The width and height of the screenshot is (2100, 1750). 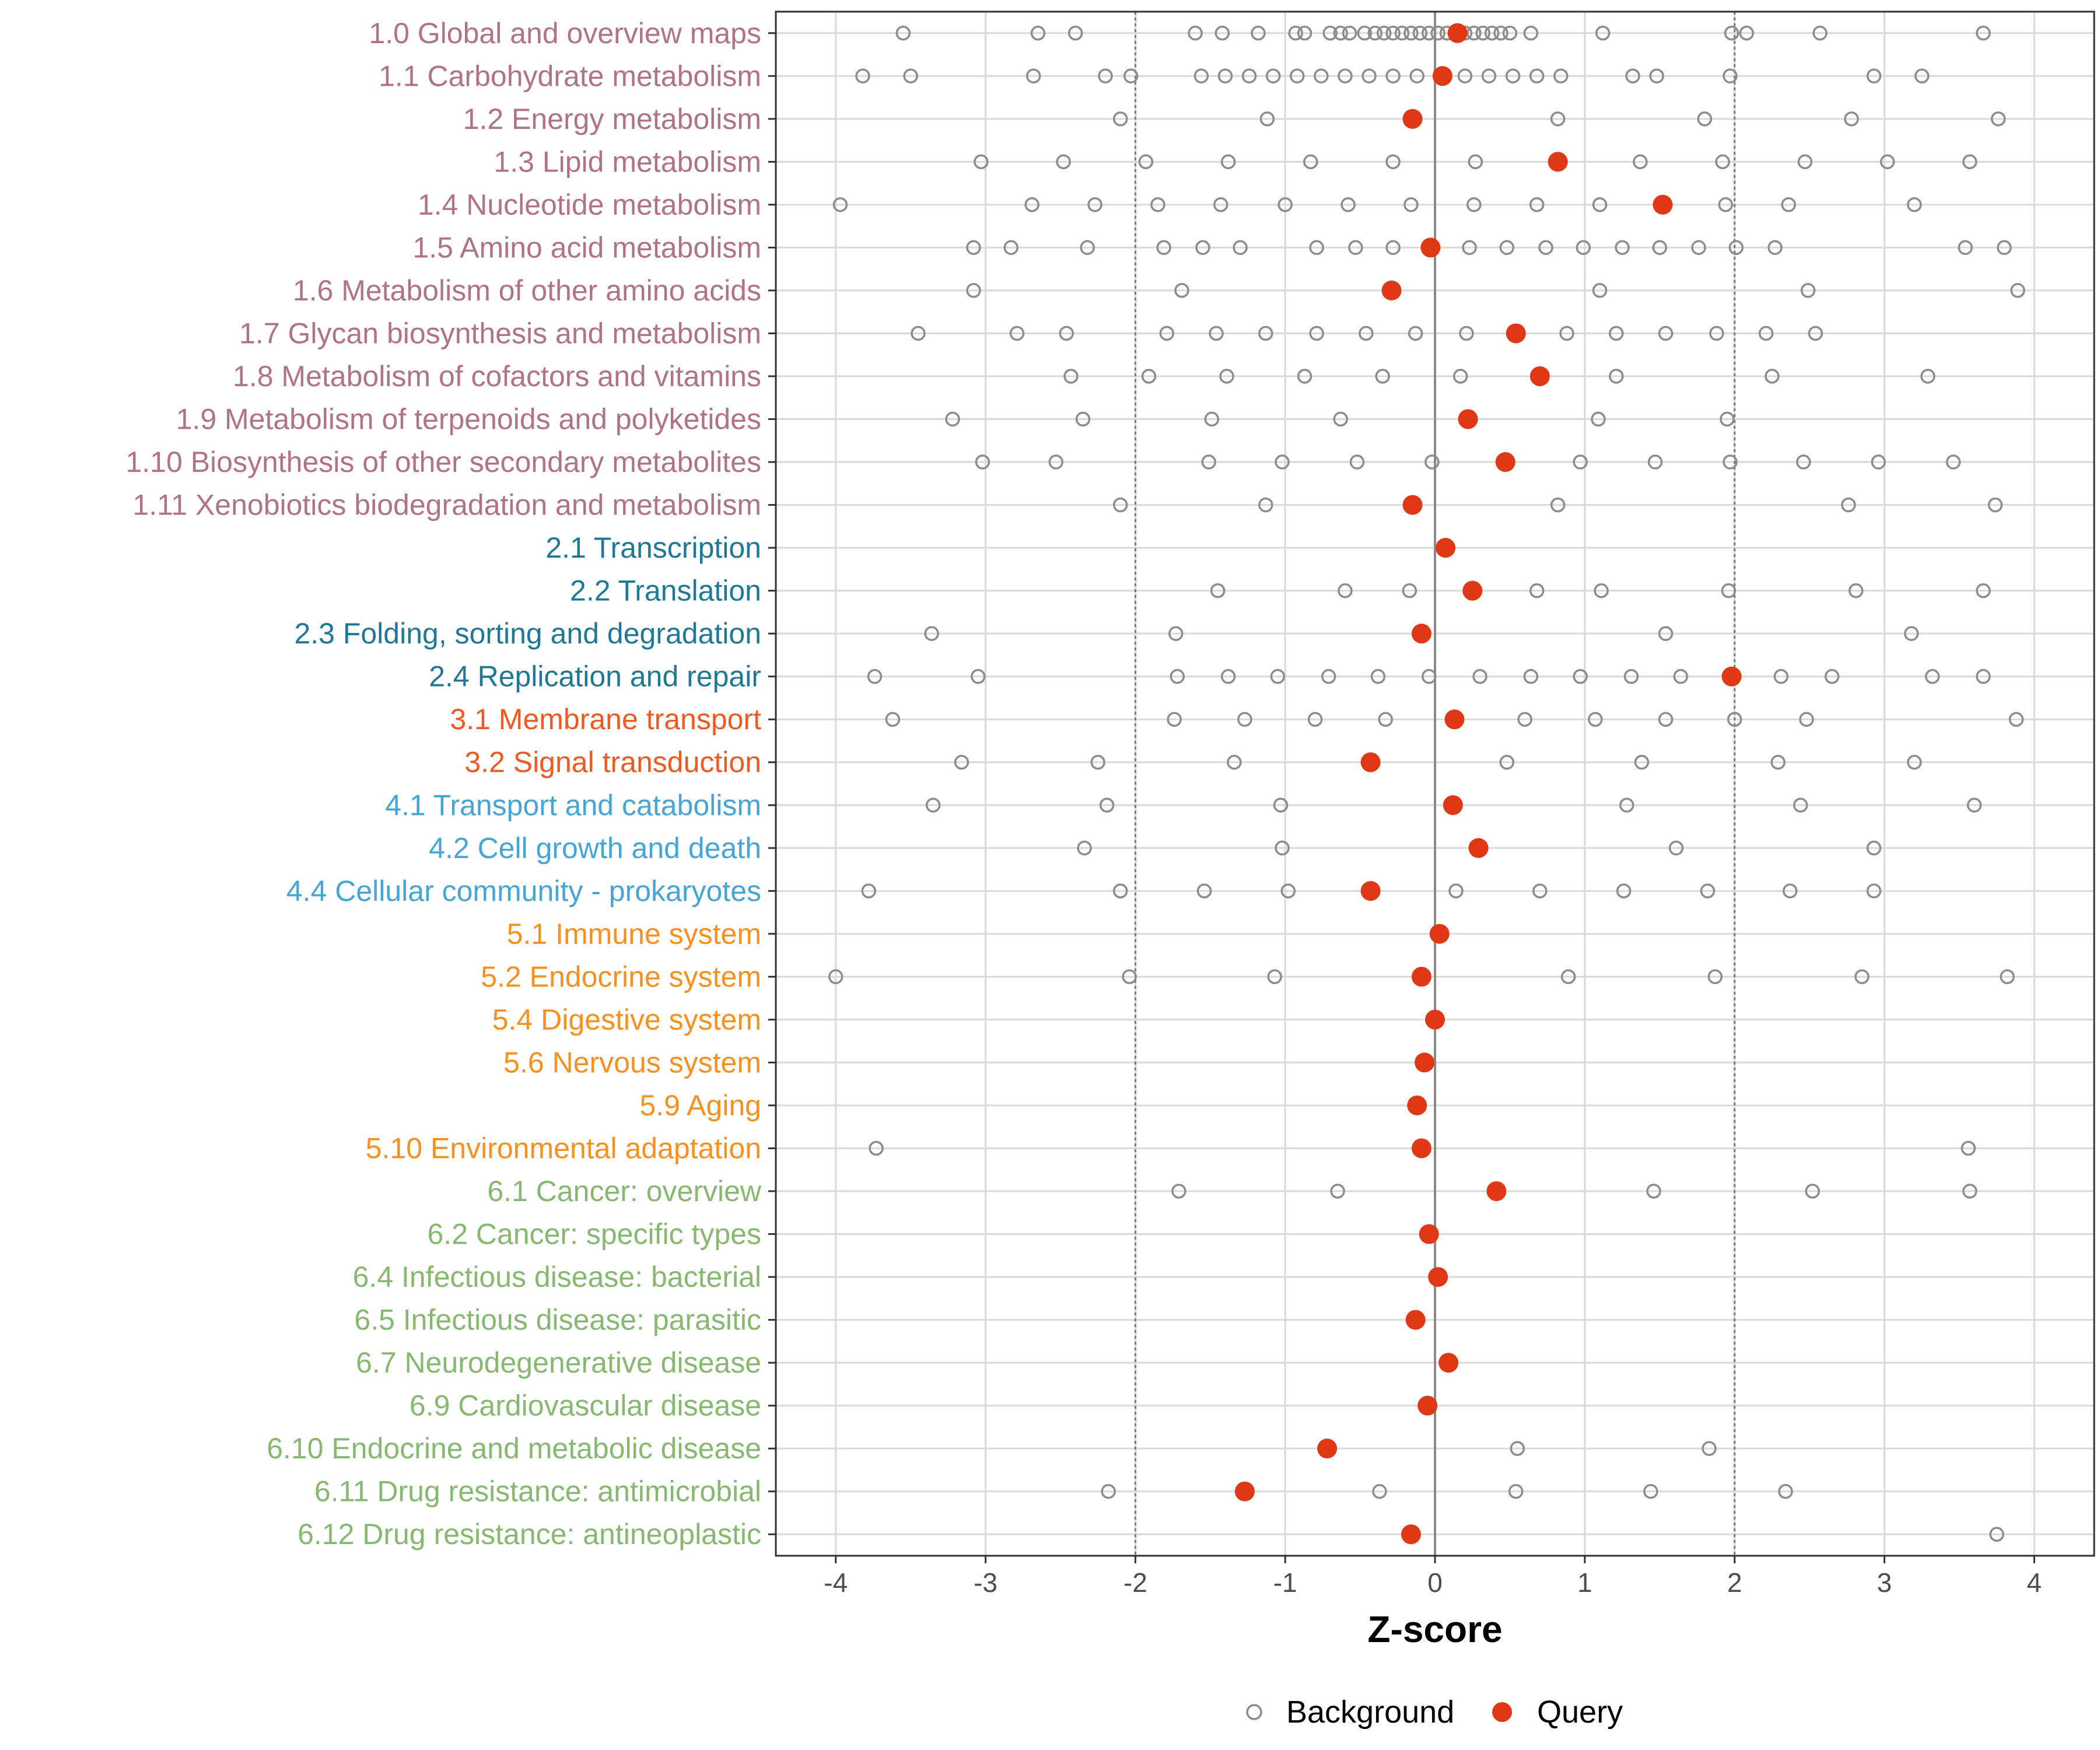 What do you see at coordinates (1734, 1582) in the screenshot?
I see `x-tick-label: 2` at bounding box center [1734, 1582].